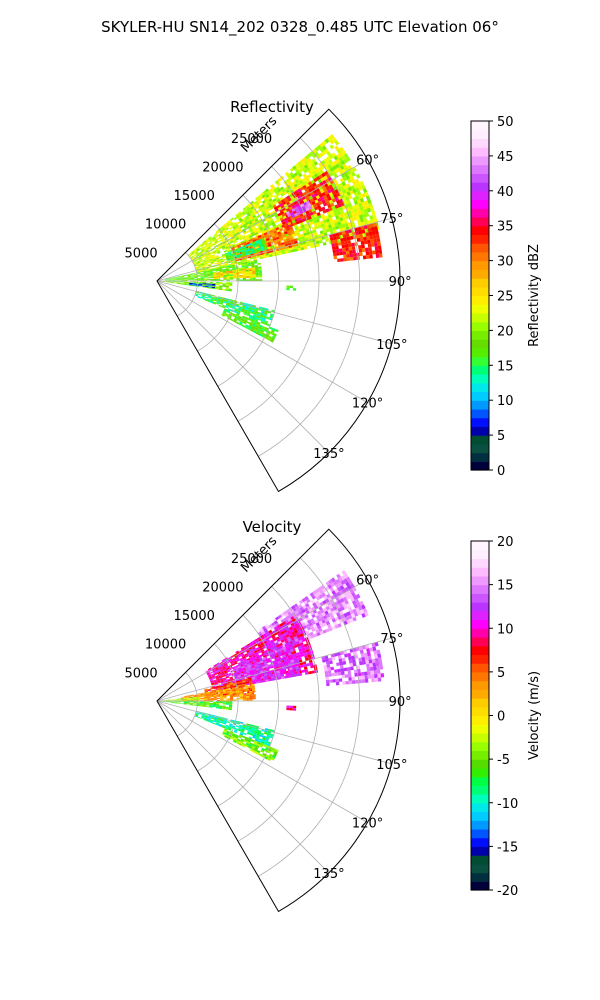 This screenshot has width=600, height=1000. I want to click on theta-tick-label: 135°, so click(328, 454).